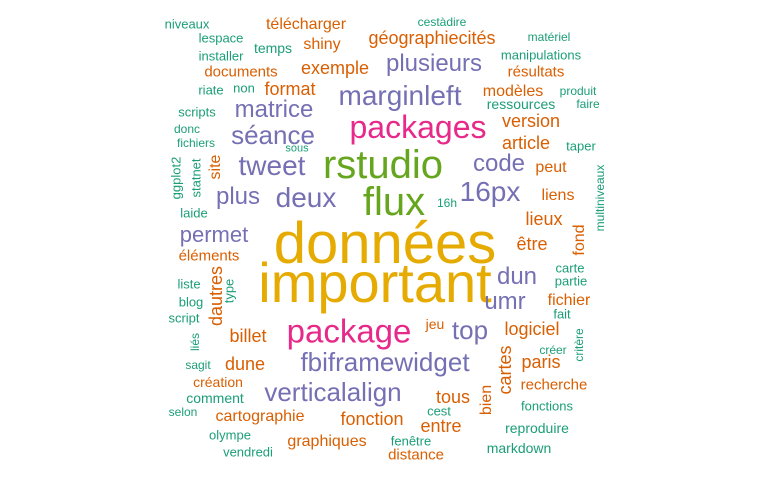 This screenshot has width=768, height=480. I want to click on word-fonction: fonction, so click(372, 419).